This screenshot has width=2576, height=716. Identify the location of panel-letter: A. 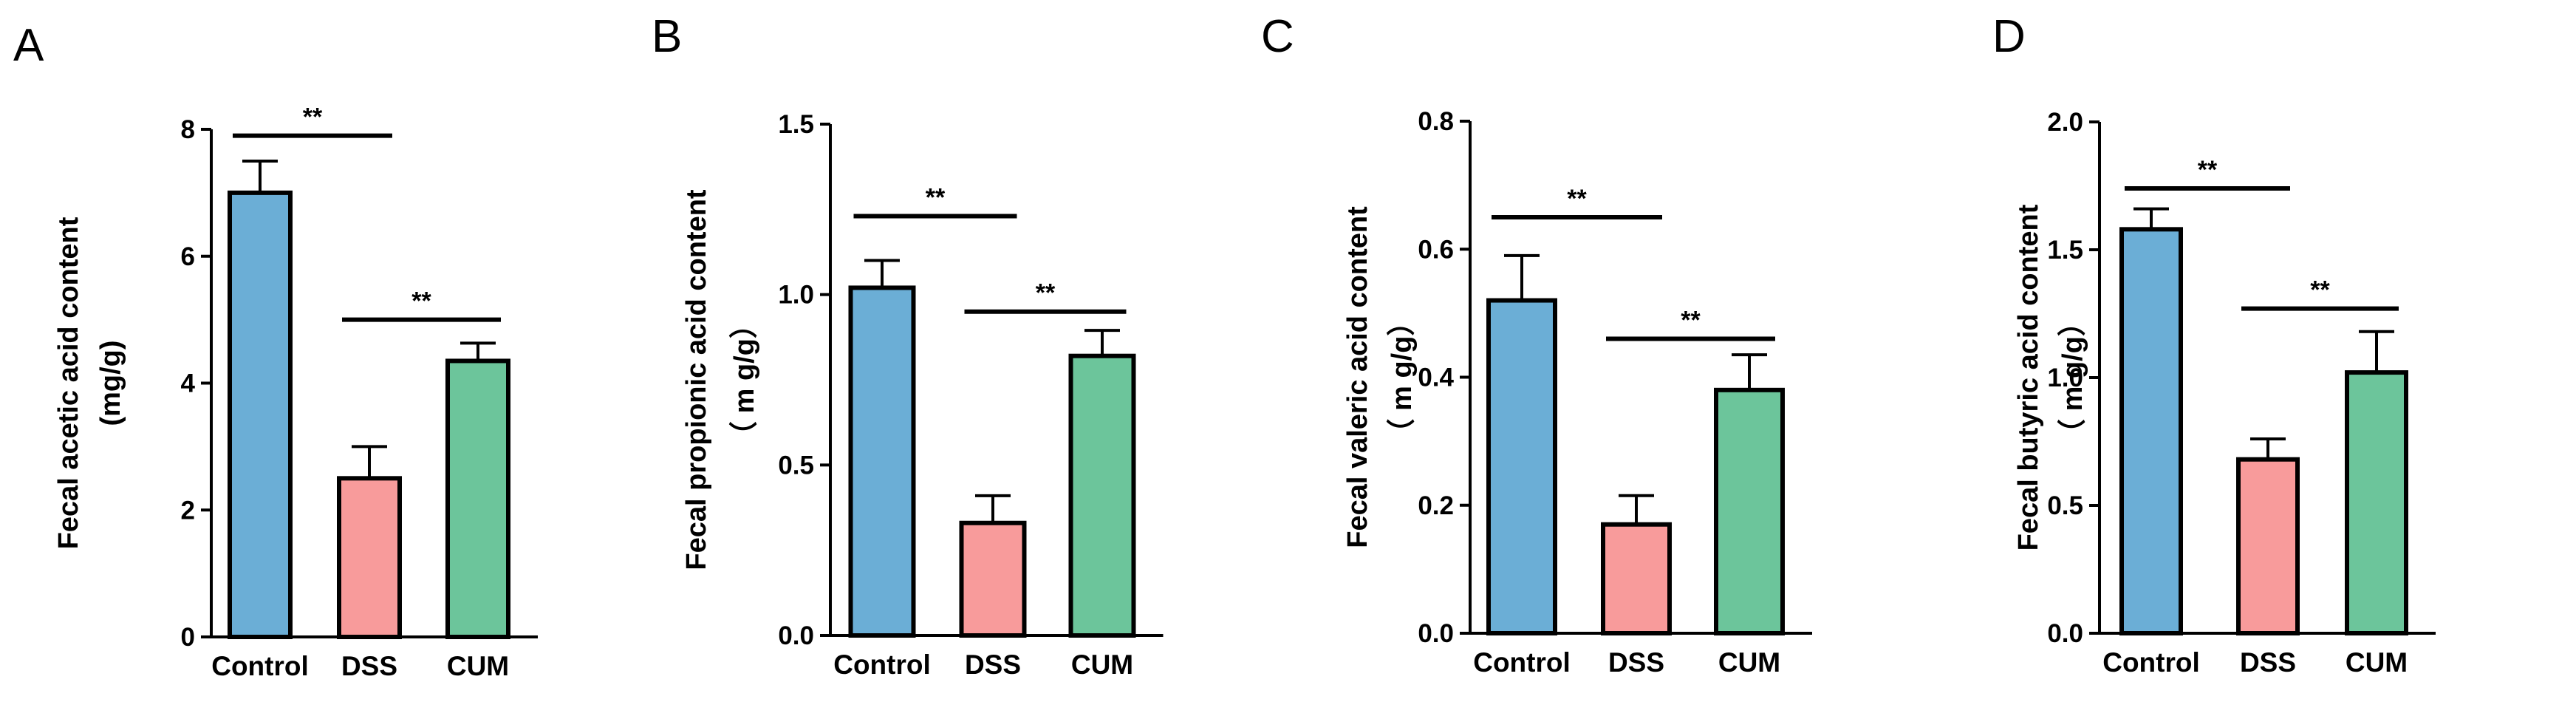
(28, 45).